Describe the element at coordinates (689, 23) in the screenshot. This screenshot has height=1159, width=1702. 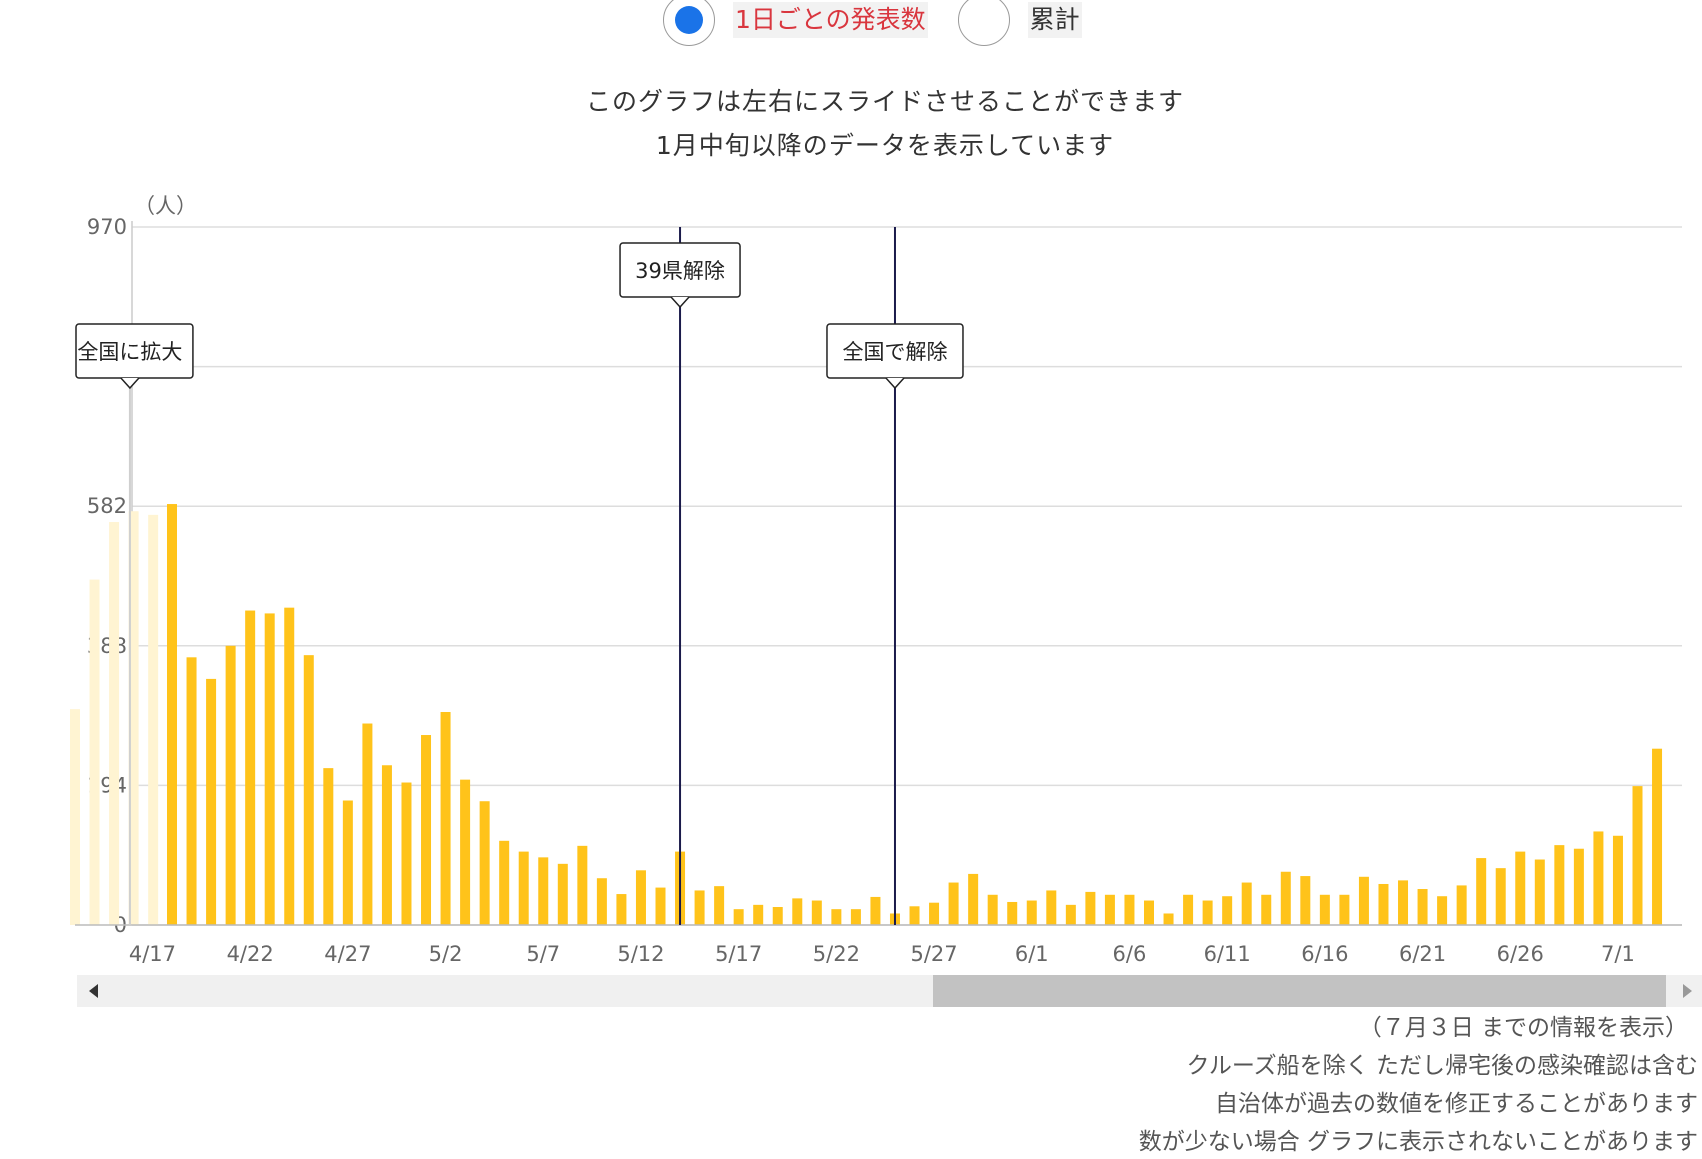
I see `radio-daily-indicator` at that location.